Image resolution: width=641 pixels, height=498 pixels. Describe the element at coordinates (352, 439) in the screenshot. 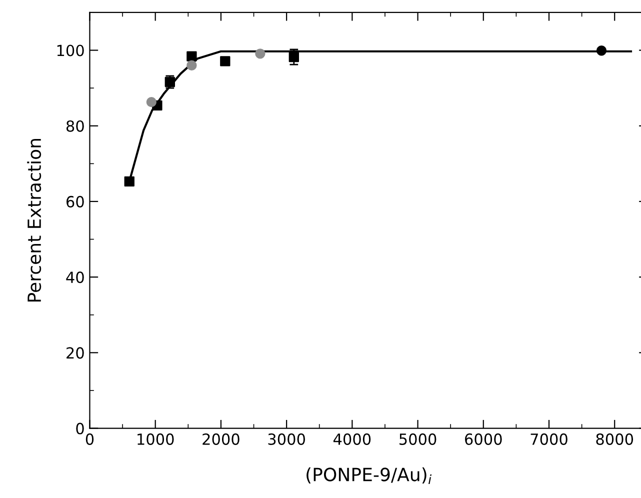

I see `x-tick-label: 4000` at that location.